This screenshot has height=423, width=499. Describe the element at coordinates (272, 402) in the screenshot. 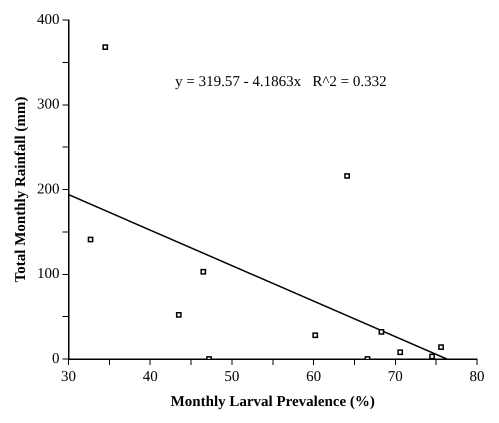

I see `x-axis-title: Monthly Larval Prevalence (%)` at that location.